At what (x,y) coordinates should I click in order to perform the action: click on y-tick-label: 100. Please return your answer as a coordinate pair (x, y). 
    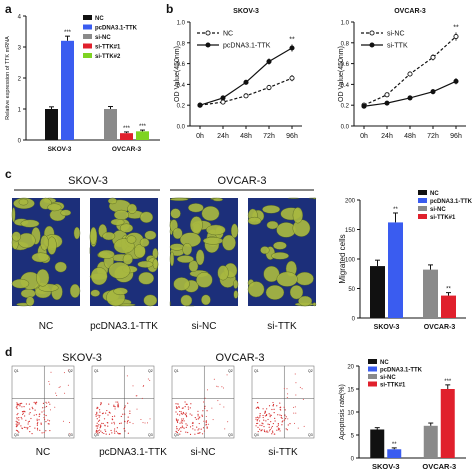
    Looking at the image, I should click on (350, 261).